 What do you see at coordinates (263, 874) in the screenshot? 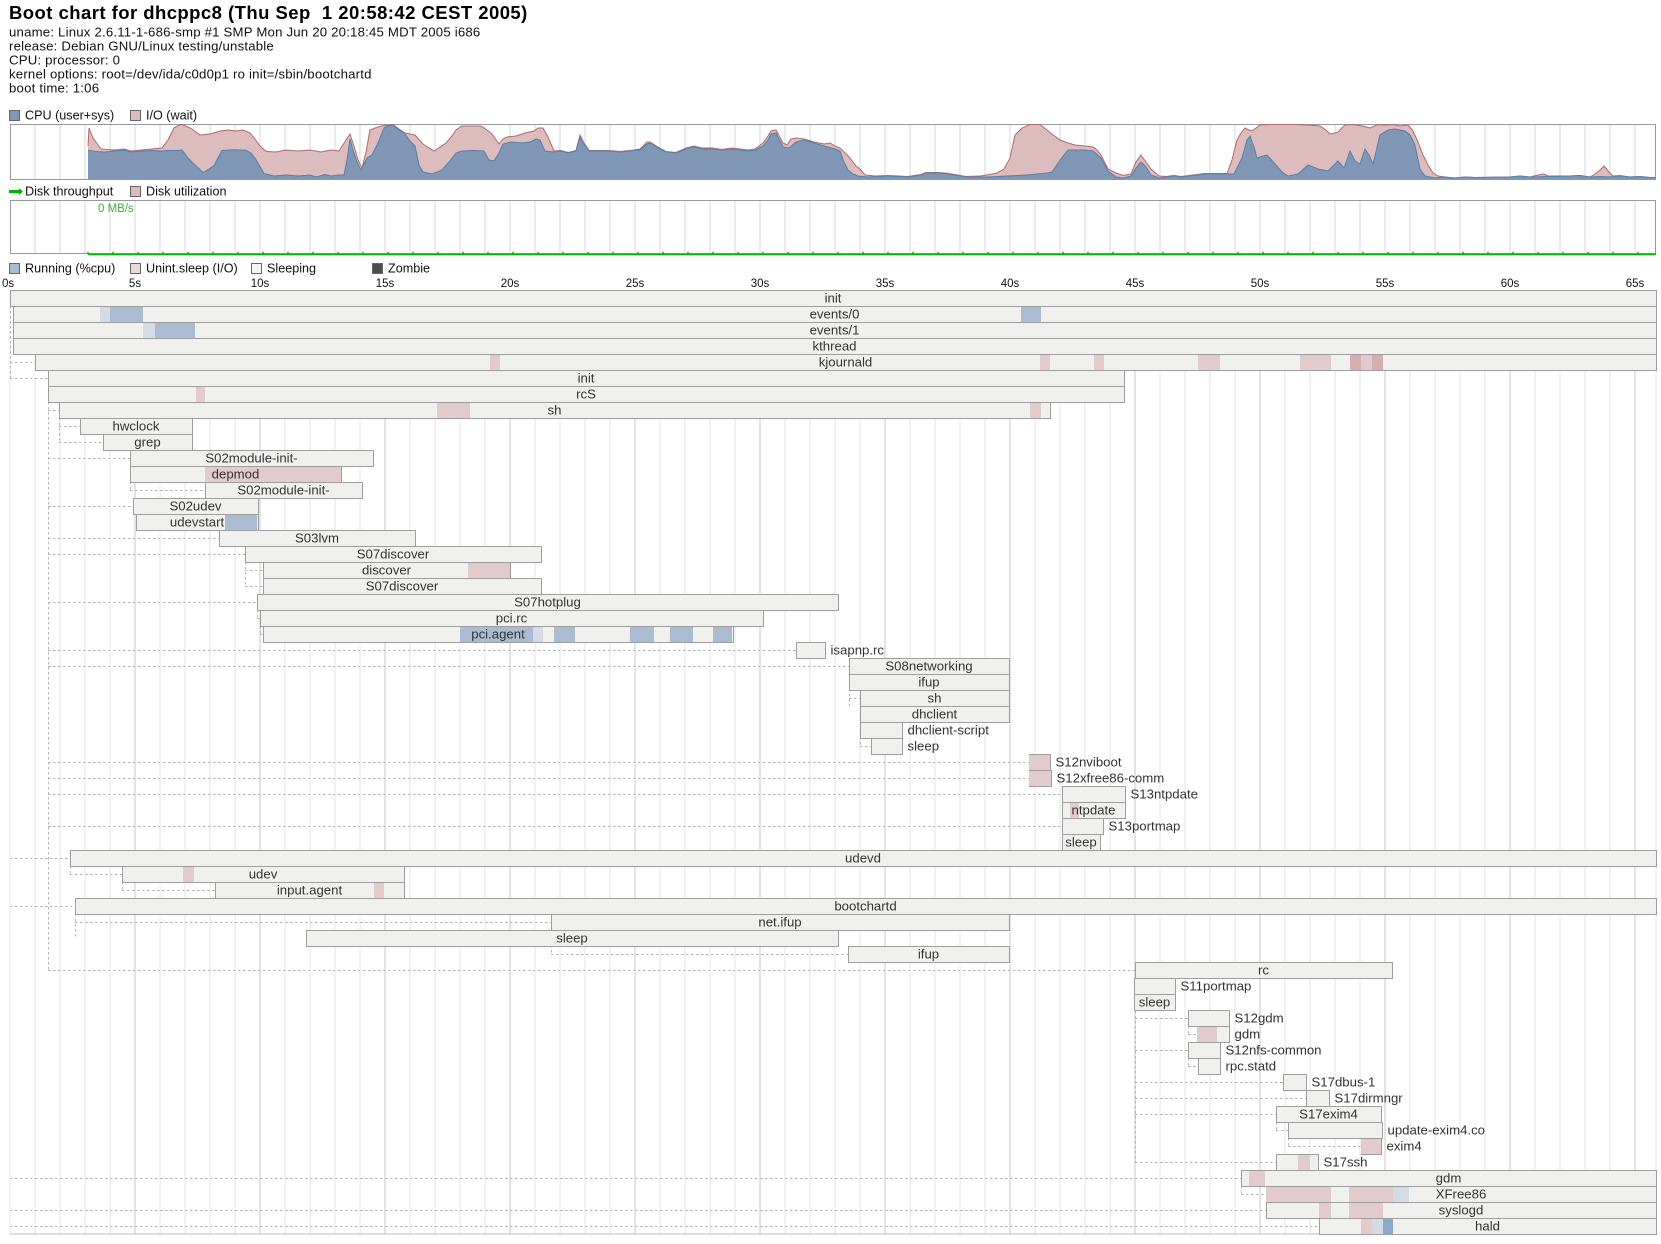
I see `svg-text: udev` at bounding box center [263, 874].